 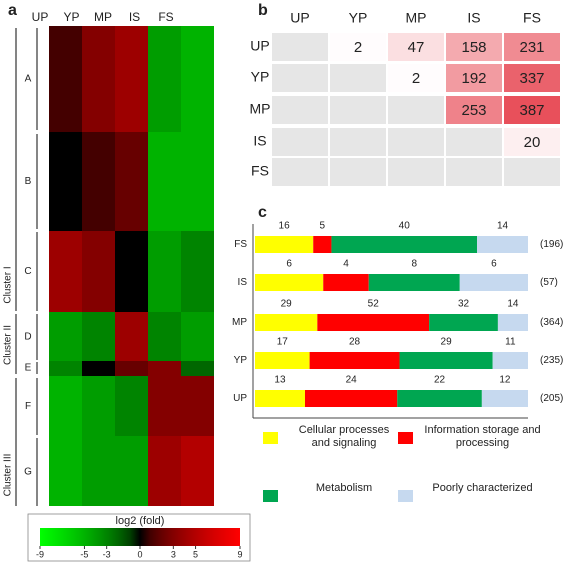 I want to click on row-label: YP, so click(x=260, y=77).